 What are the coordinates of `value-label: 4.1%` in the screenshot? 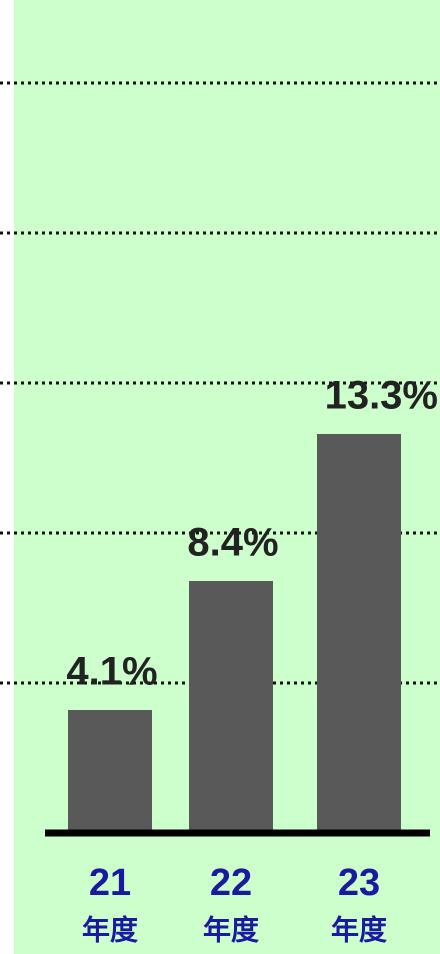 It's located at (111, 672).